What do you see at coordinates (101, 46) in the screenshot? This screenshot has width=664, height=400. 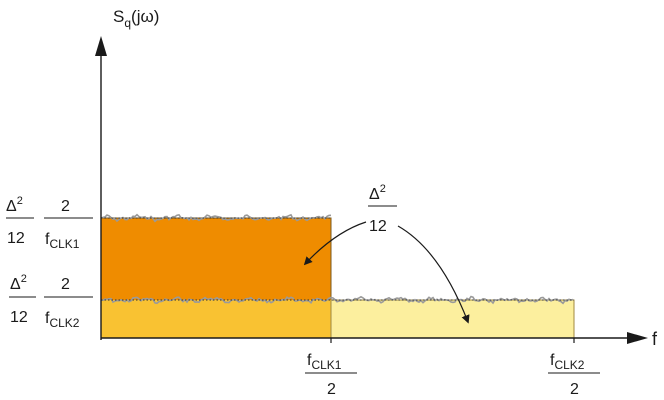 I see `y-axis-arrowhead` at bounding box center [101, 46].